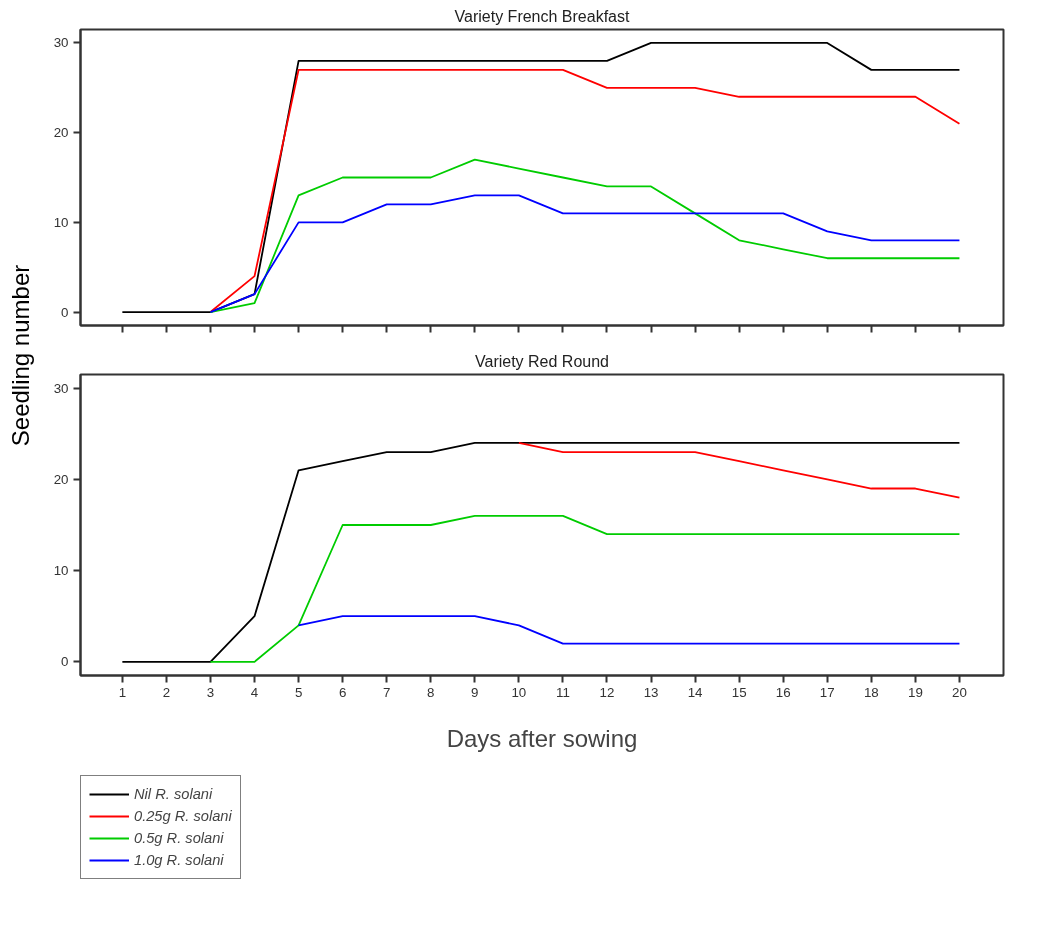  What do you see at coordinates (563, 692) in the screenshot?
I see `x-tick-label: 11` at bounding box center [563, 692].